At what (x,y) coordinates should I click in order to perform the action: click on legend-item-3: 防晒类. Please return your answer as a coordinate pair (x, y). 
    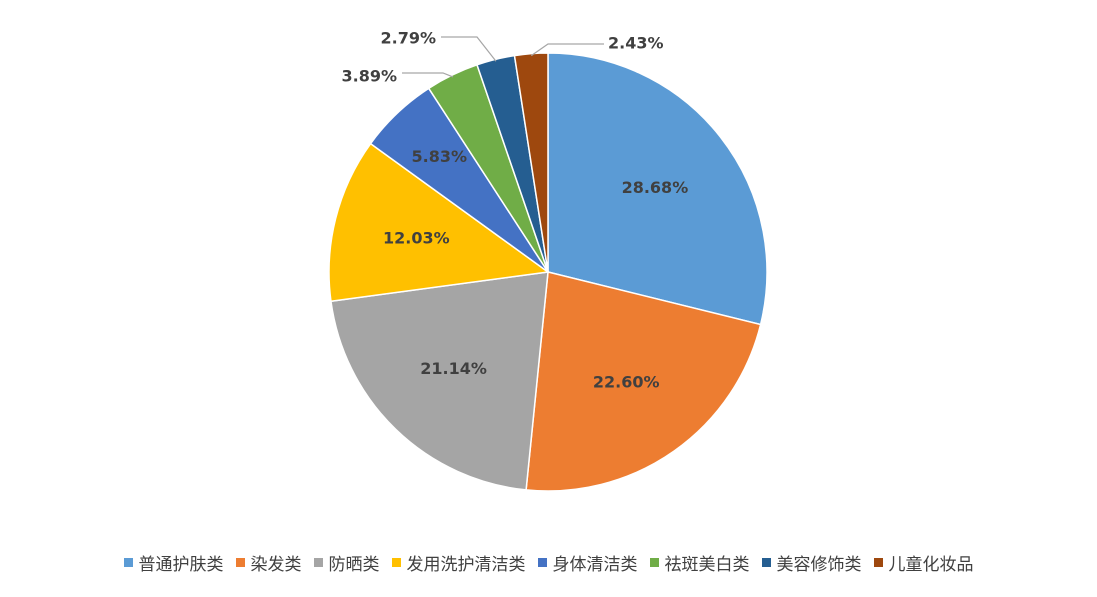
    Looking at the image, I should click on (346, 562).